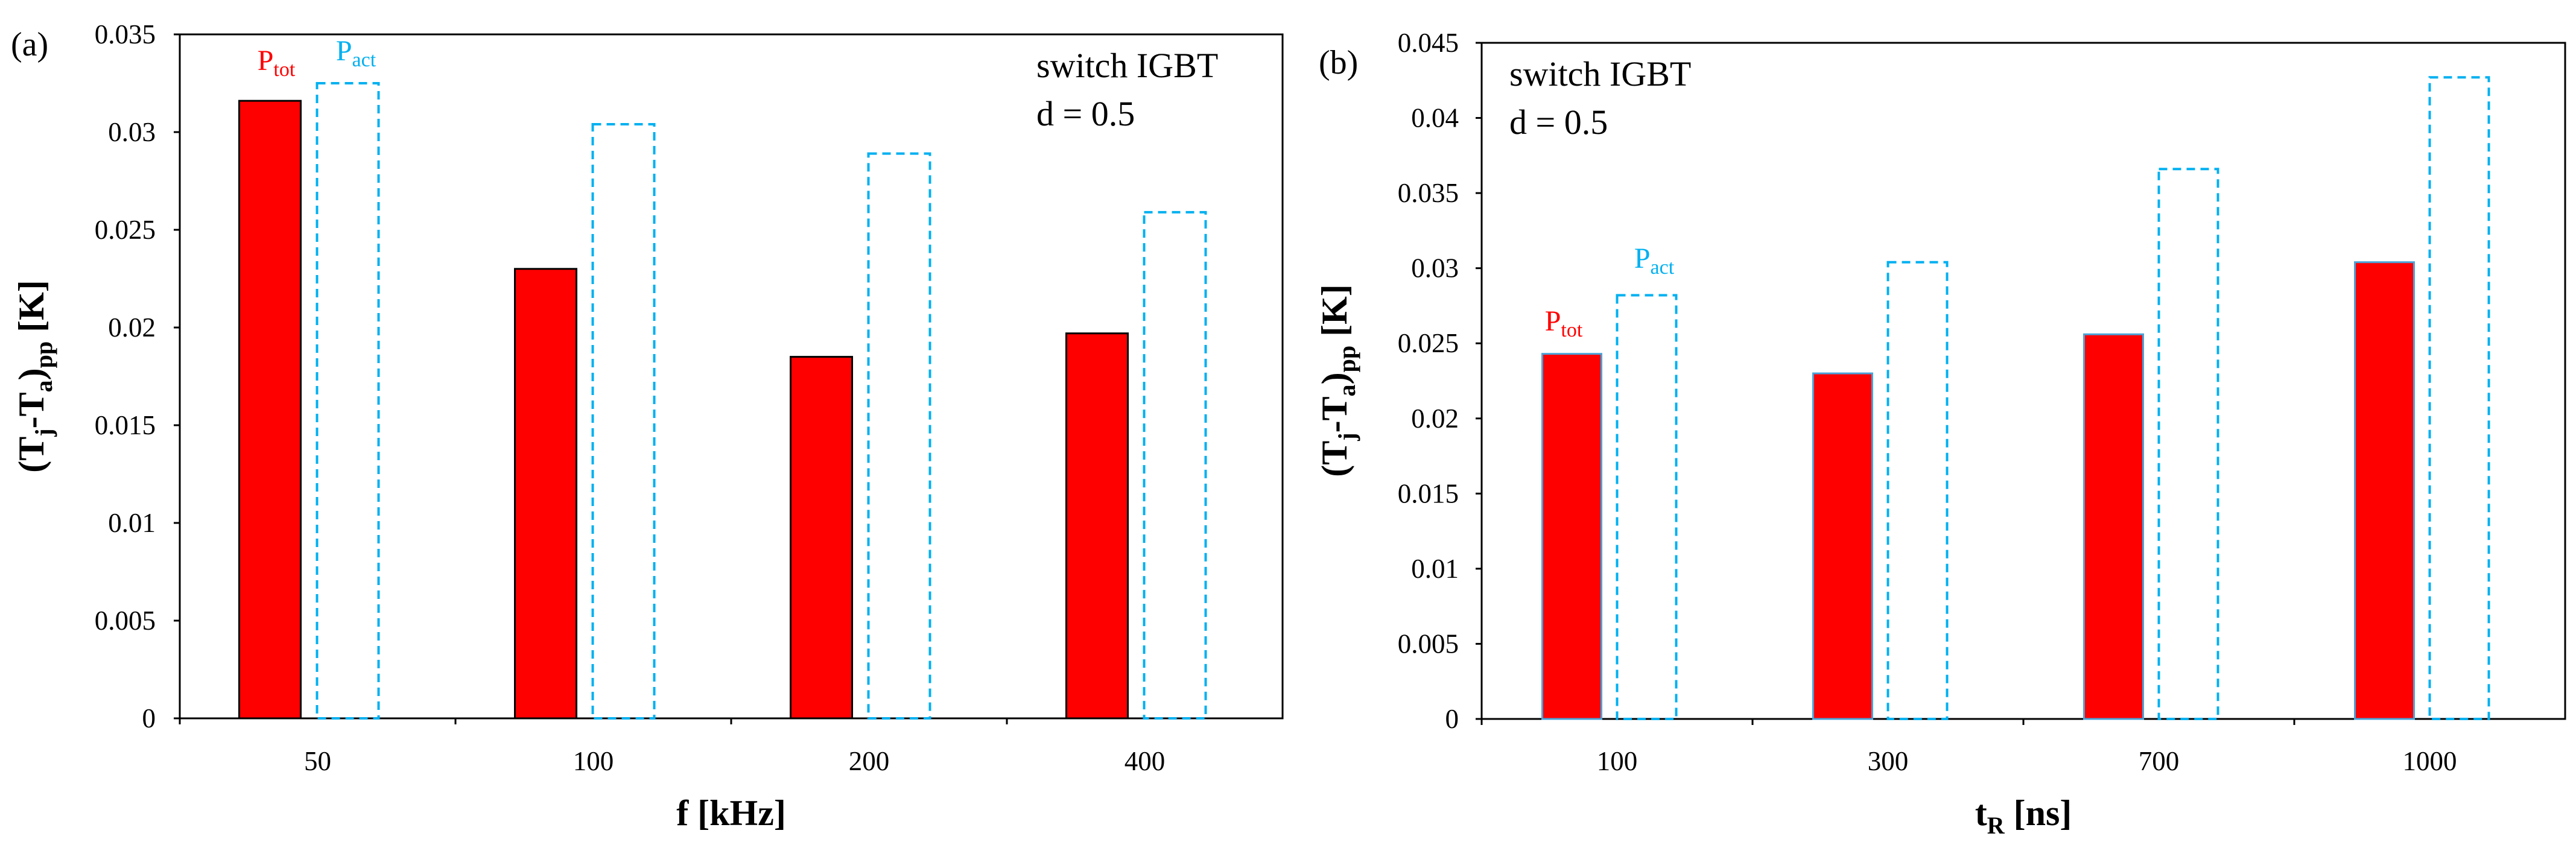 This screenshot has height=845, width=2576. What do you see at coordinates (1145, 761) in the screenshot?
I see `x-tick-label: 400` at bounding box center [1145, 761].